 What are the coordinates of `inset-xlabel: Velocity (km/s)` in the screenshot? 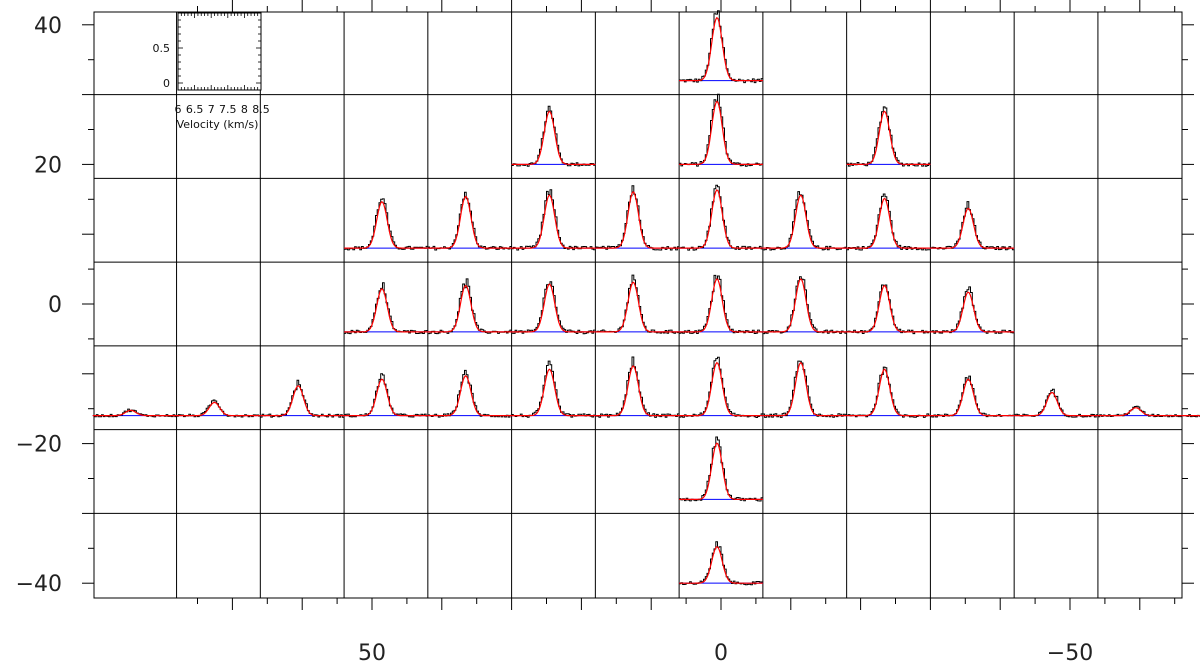 It's located at (218, 124).